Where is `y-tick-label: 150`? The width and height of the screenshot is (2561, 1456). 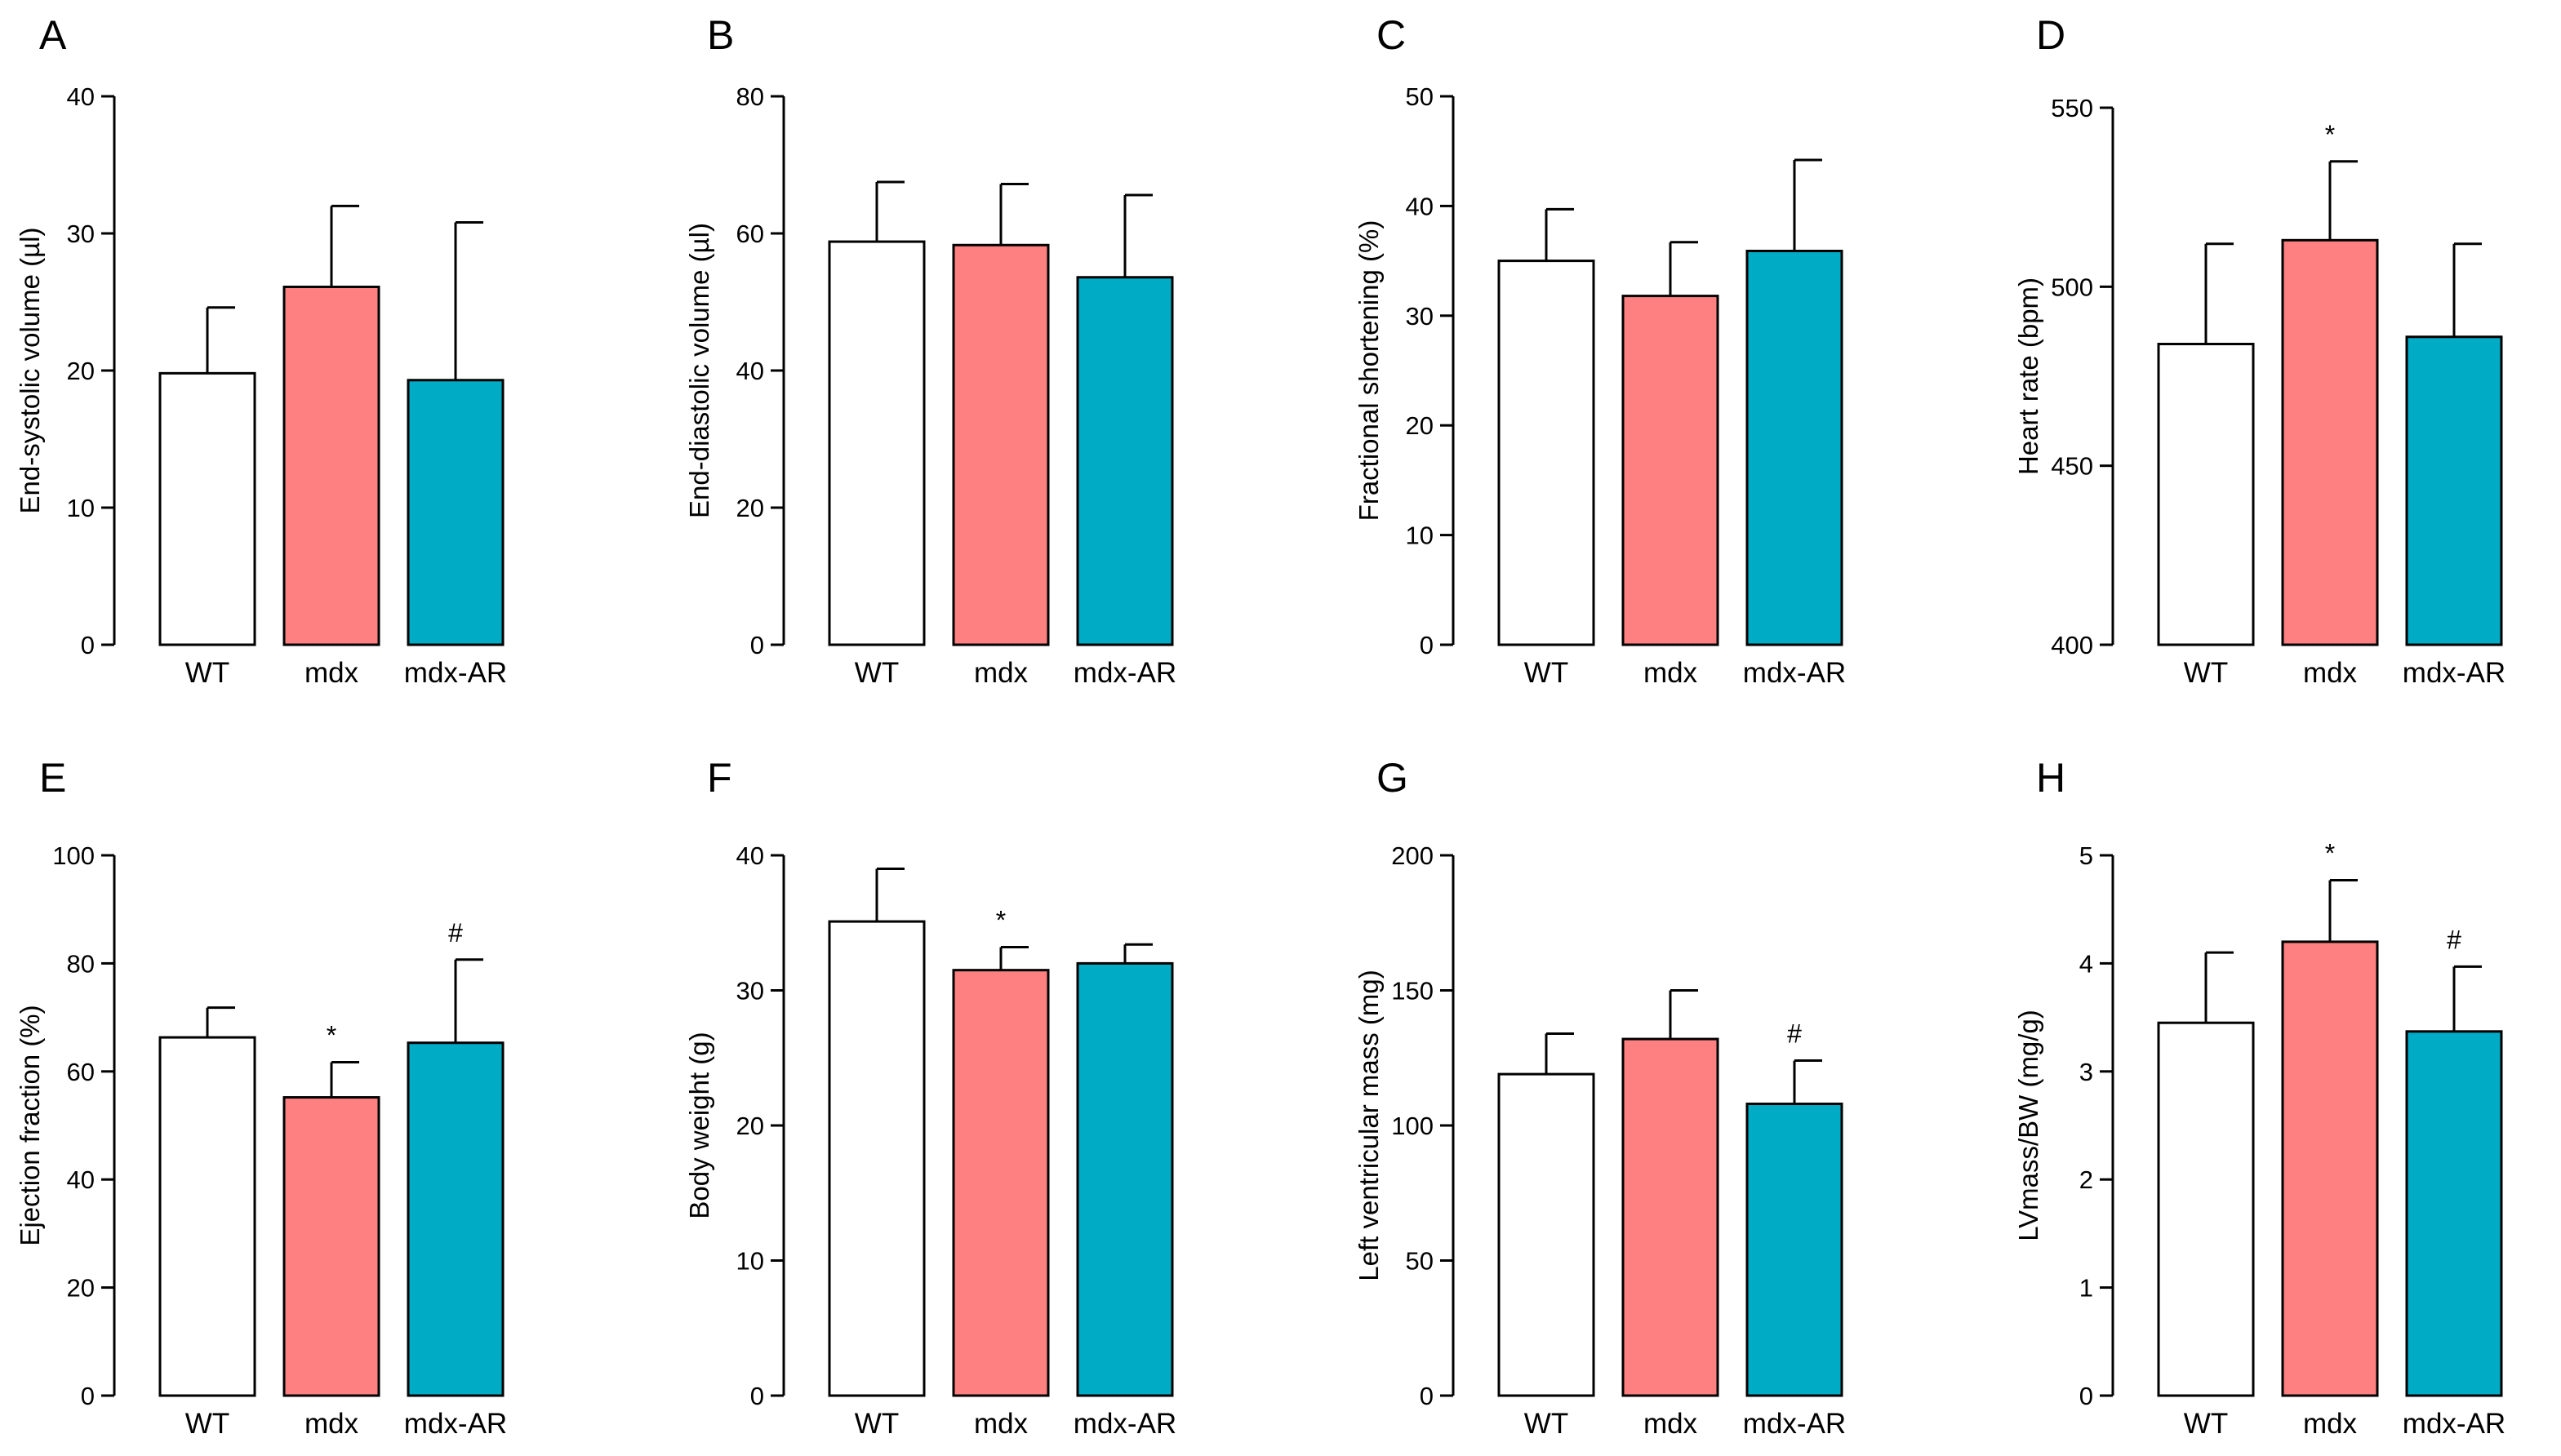 y-tick-label: 150 is located at coordinates (1412, 991).